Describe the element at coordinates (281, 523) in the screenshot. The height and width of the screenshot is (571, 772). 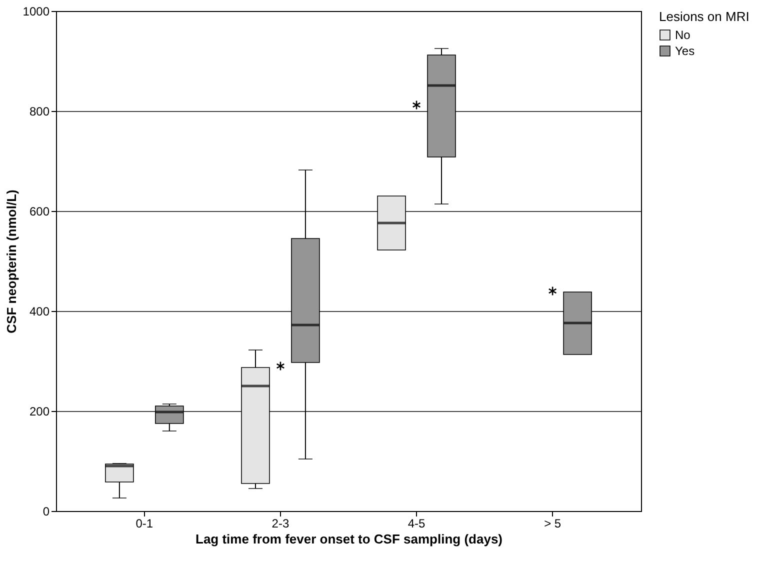
I see `x-tick-label: 2-3` at that location.